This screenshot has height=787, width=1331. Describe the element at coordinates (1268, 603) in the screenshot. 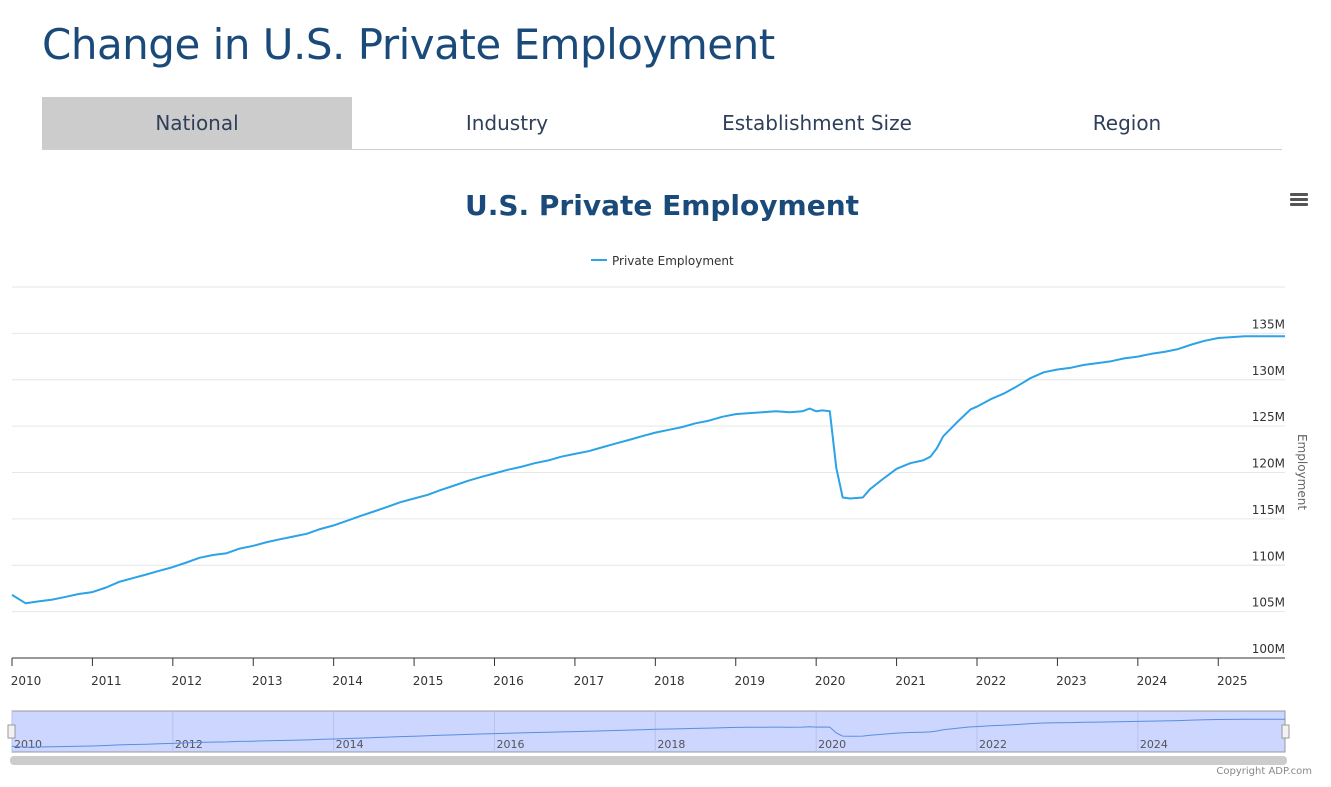

I see `y-tick-label: 105M` at that location.